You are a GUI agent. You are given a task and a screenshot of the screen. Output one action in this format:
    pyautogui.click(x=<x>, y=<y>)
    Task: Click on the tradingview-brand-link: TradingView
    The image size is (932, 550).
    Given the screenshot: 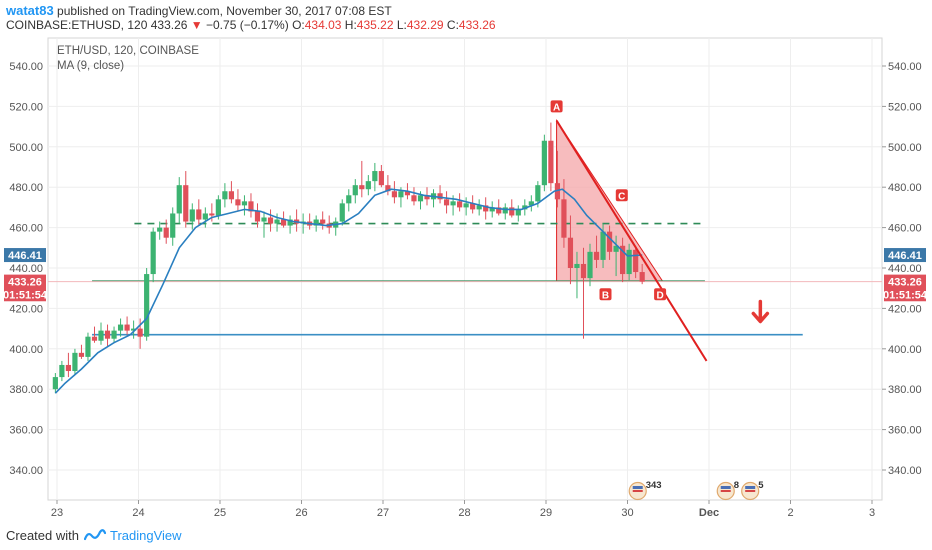 What is the action you would take?
    pyautogui.click(x=146, y=535)
    